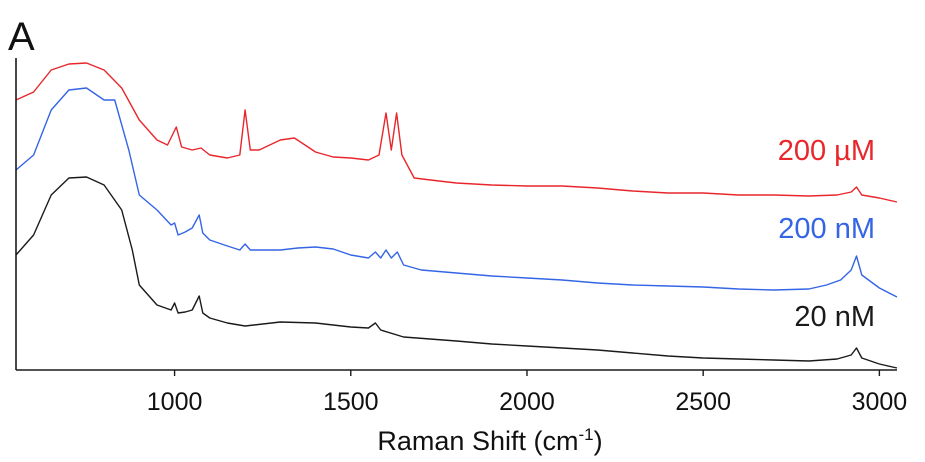 The width and height of the screenshot is (925, 462). What do you see at coordinates (477, 441) in the screenshot?
I see `x-axis-title-main: Raman Shift (cm` at bounding box center [477, 441].